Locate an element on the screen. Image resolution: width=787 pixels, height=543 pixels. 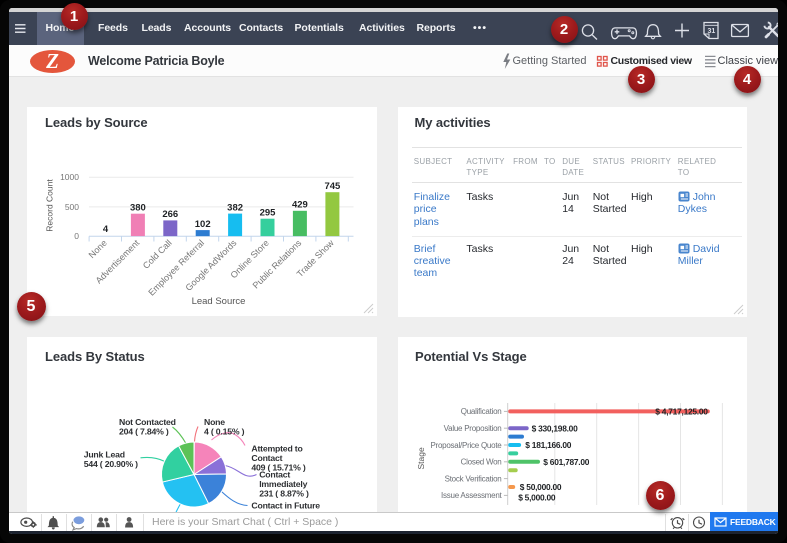
svg-text: $ 181,166.00 is located at coordinates (548, 445).